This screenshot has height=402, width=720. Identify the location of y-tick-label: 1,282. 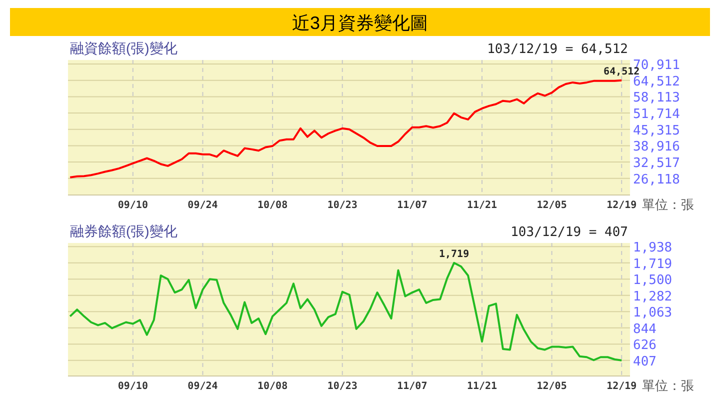
(652, 296).